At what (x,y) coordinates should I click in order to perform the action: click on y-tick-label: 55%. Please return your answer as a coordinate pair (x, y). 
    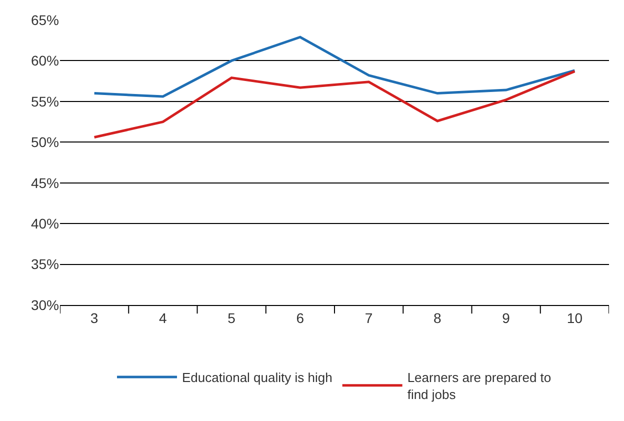
    Looking at the image, I should click on (44, 101).